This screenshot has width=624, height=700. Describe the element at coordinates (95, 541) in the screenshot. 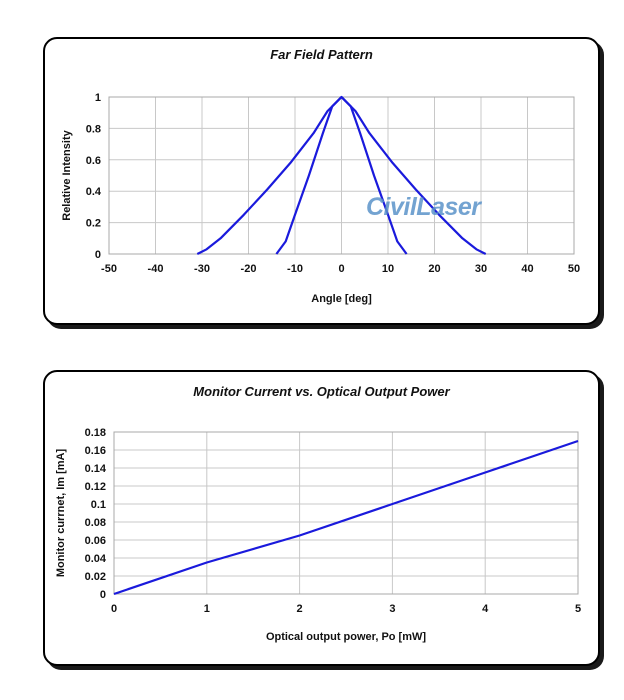

I see `y-tick-label: 0.06` at that location.